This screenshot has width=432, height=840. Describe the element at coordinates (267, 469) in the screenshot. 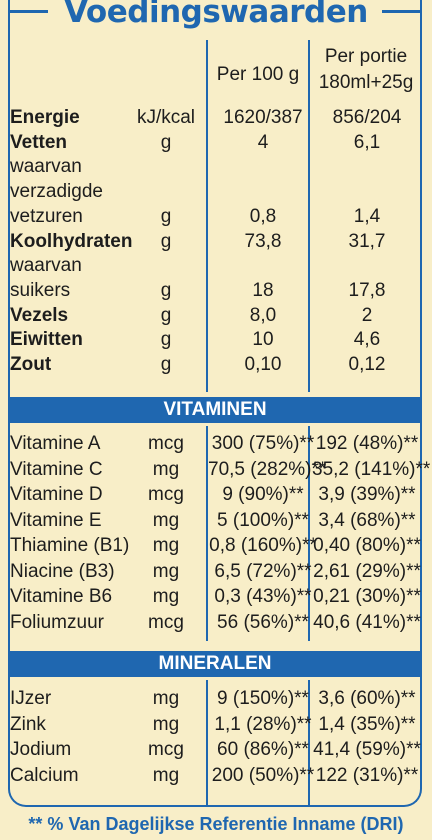

I see `vitamin-per100: 70,5 (282%)**` at that location.